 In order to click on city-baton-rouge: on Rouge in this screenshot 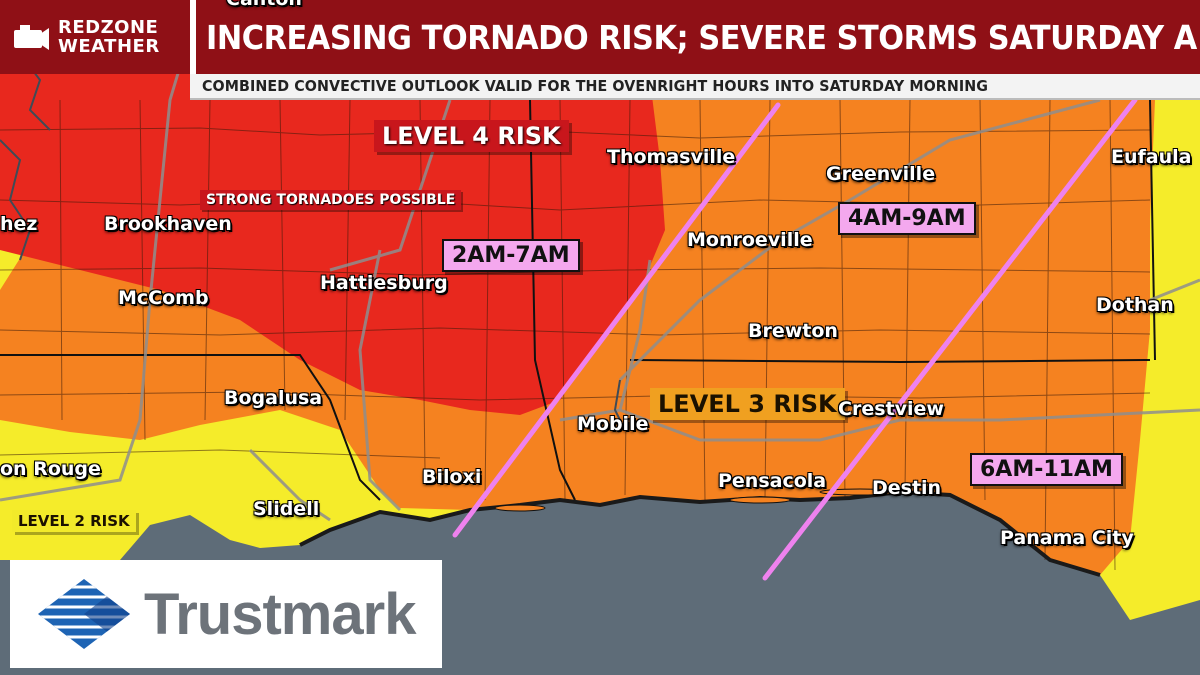, I will do `click(50, 469)`.